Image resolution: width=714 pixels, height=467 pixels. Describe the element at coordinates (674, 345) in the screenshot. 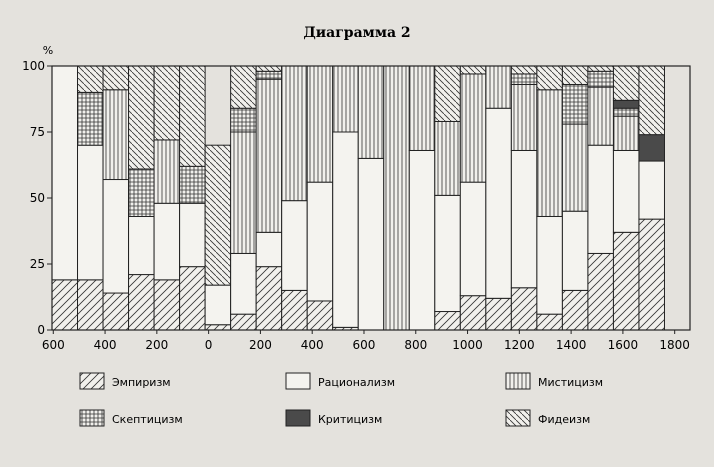

I see `x-tick-label: 1800` at that location.